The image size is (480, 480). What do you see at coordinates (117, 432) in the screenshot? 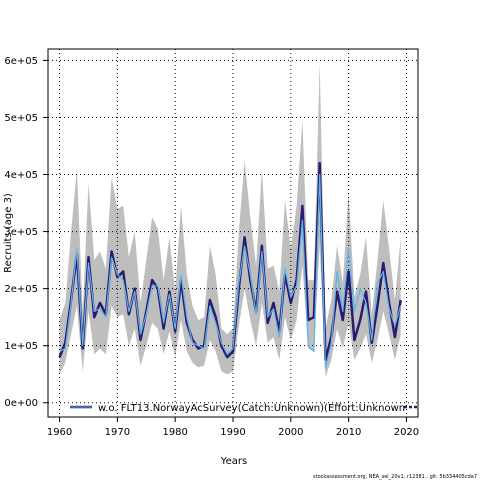
I see `x-tick-label: 1970` at bounding box center [117, 432].